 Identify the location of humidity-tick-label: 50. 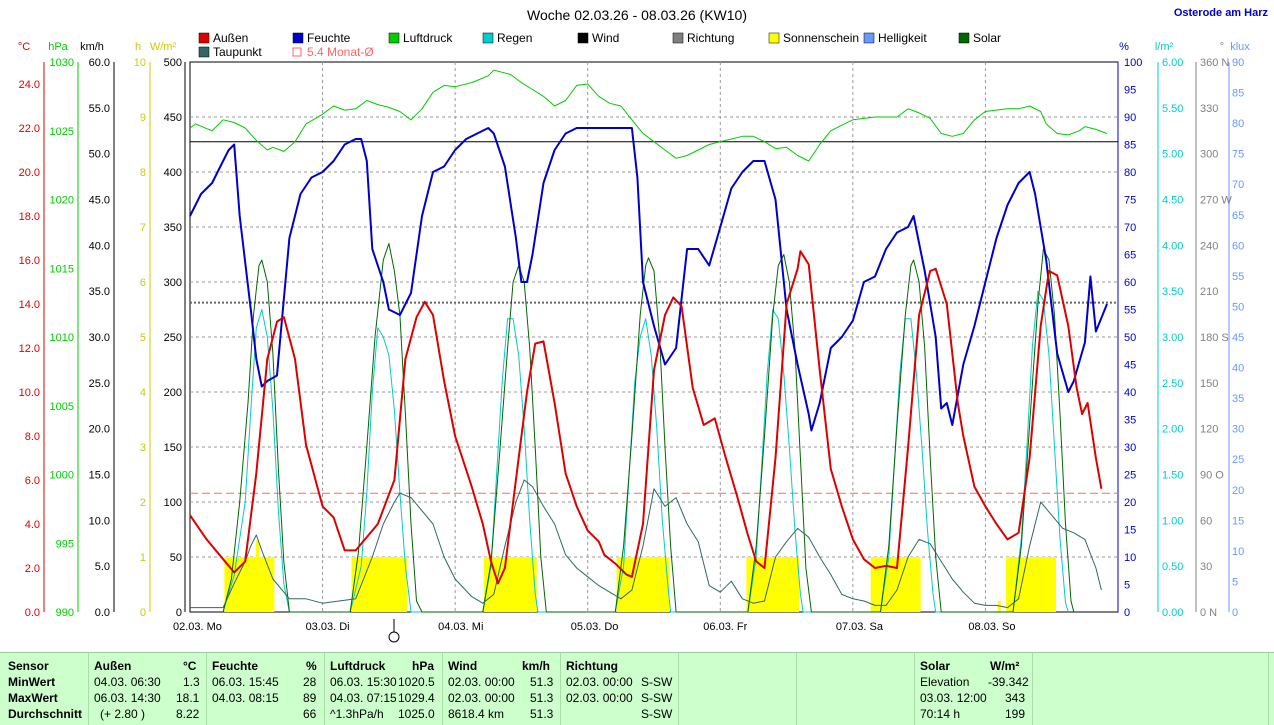
(1130, 338).